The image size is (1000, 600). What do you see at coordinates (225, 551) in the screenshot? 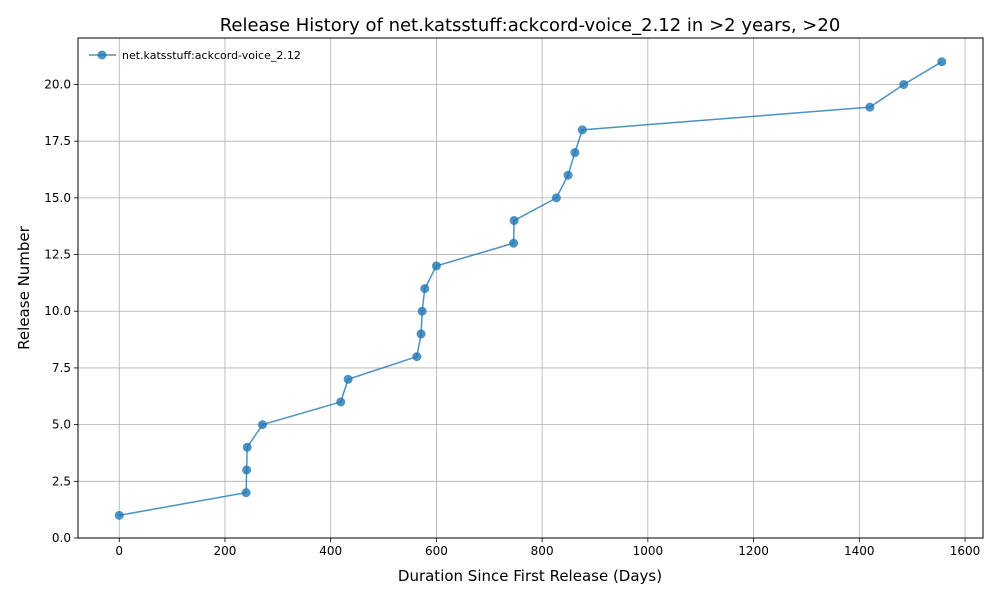
I see `x-tick-label: 200` at bounding box center [225, 551].